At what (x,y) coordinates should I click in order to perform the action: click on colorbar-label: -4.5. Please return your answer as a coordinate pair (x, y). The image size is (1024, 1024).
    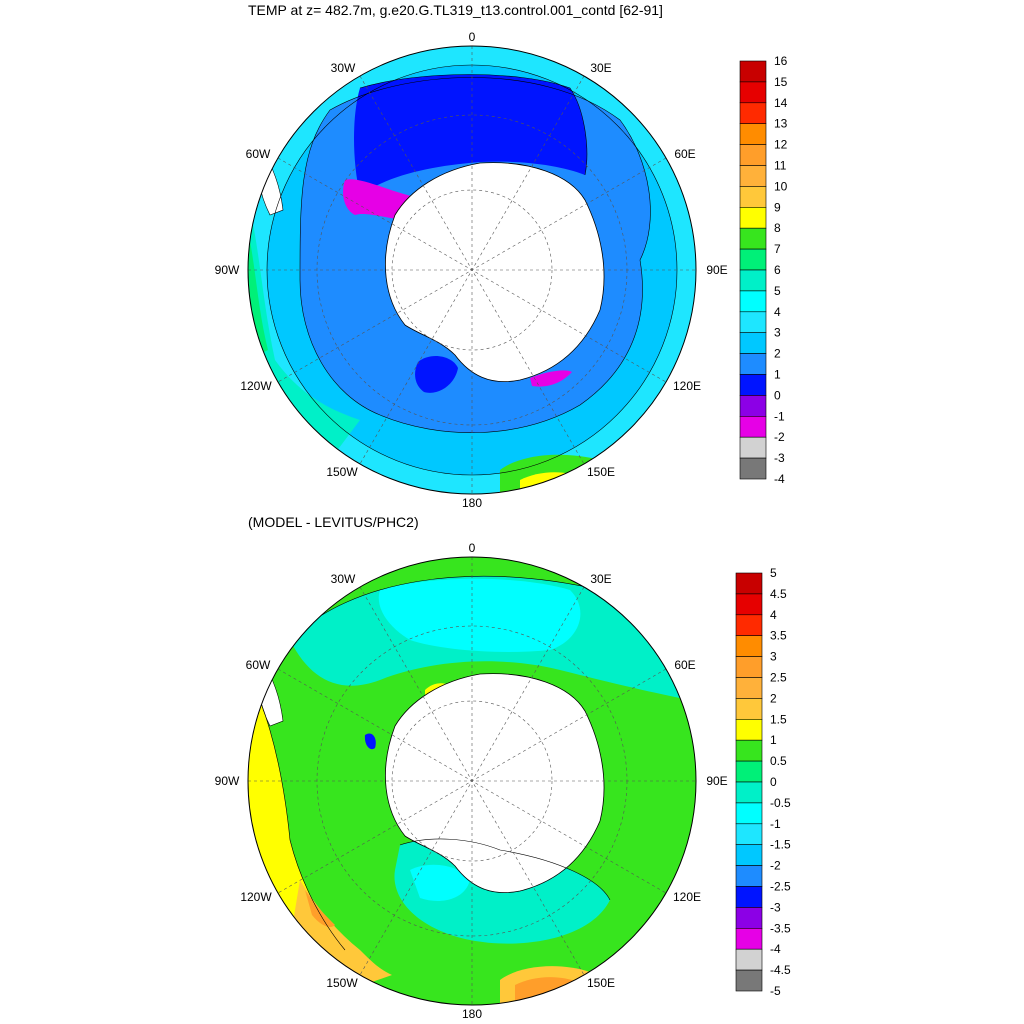
    Looking at the image, I should click on (780, 970).